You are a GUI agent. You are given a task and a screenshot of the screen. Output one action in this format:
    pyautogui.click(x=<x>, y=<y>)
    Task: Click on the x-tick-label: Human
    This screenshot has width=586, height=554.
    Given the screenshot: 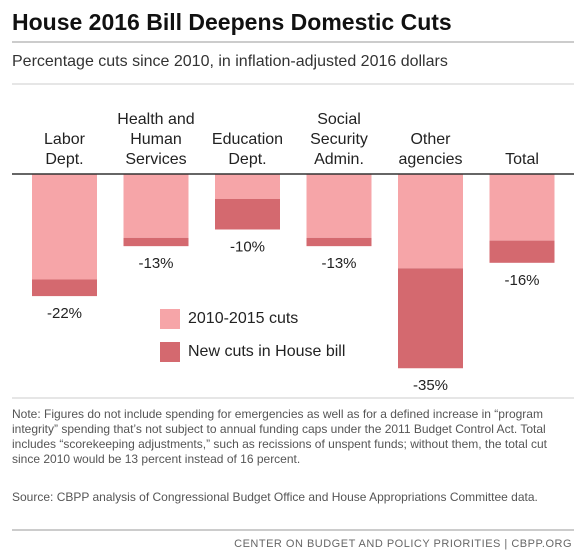 What is the action you would take?
    pyautogui.click(x=156, y=139)
    